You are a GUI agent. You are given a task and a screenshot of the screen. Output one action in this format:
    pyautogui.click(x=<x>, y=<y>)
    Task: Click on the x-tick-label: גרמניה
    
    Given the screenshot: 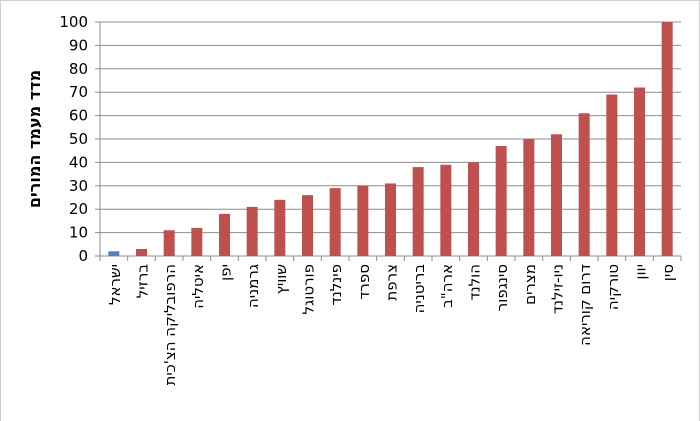 What is the action you would take?
    pyautogui.click(x=253, y=286)
    